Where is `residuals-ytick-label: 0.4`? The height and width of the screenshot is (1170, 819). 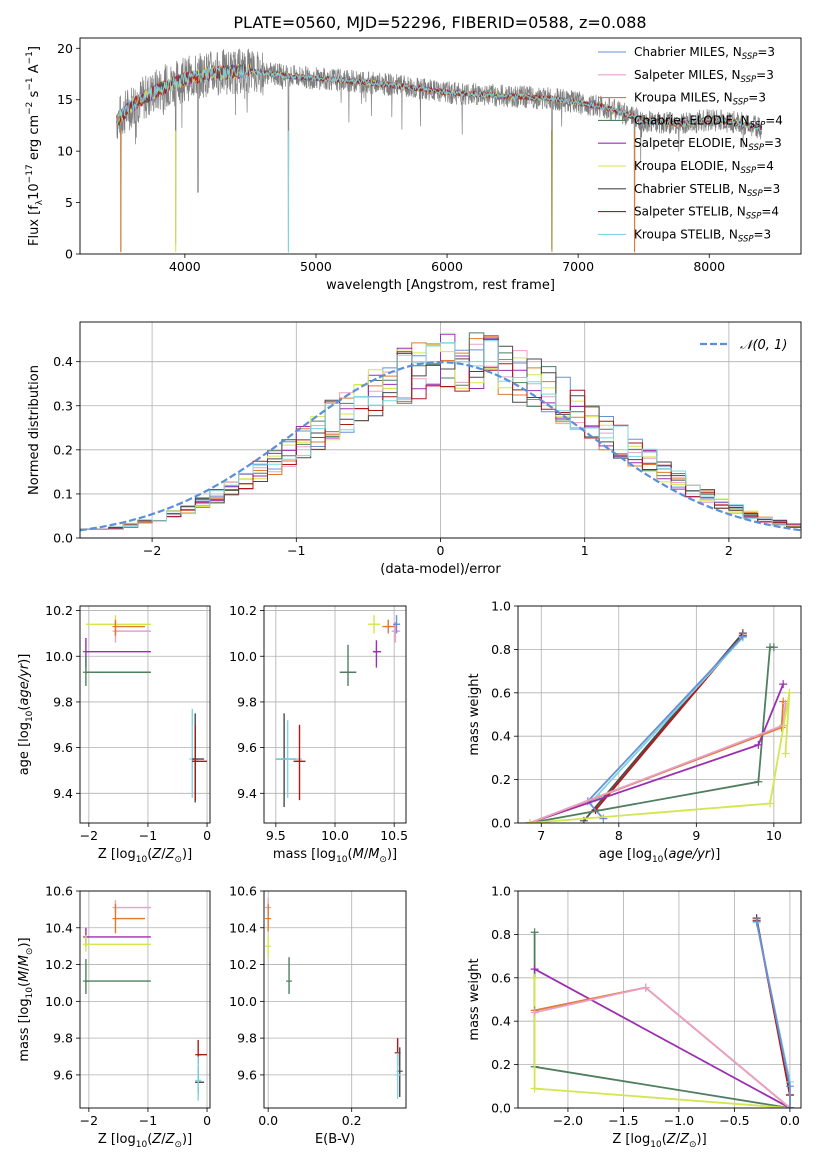 residuals-ytick-label: 0.4 is located at coordinates (63, 361).